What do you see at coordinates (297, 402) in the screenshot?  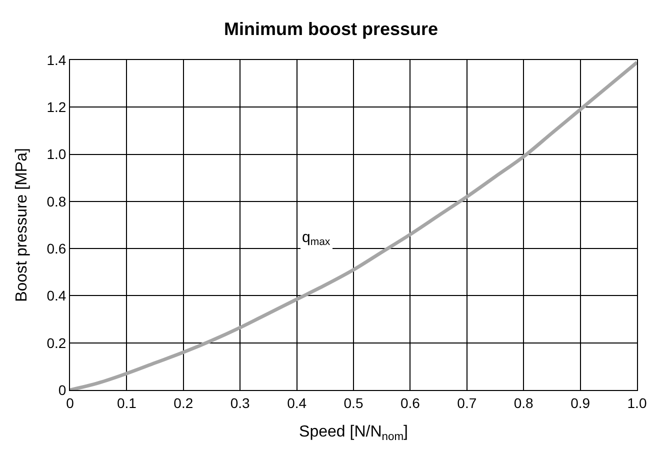 I see `x-tick-label: 0.4` at bounding box center [297, 402].